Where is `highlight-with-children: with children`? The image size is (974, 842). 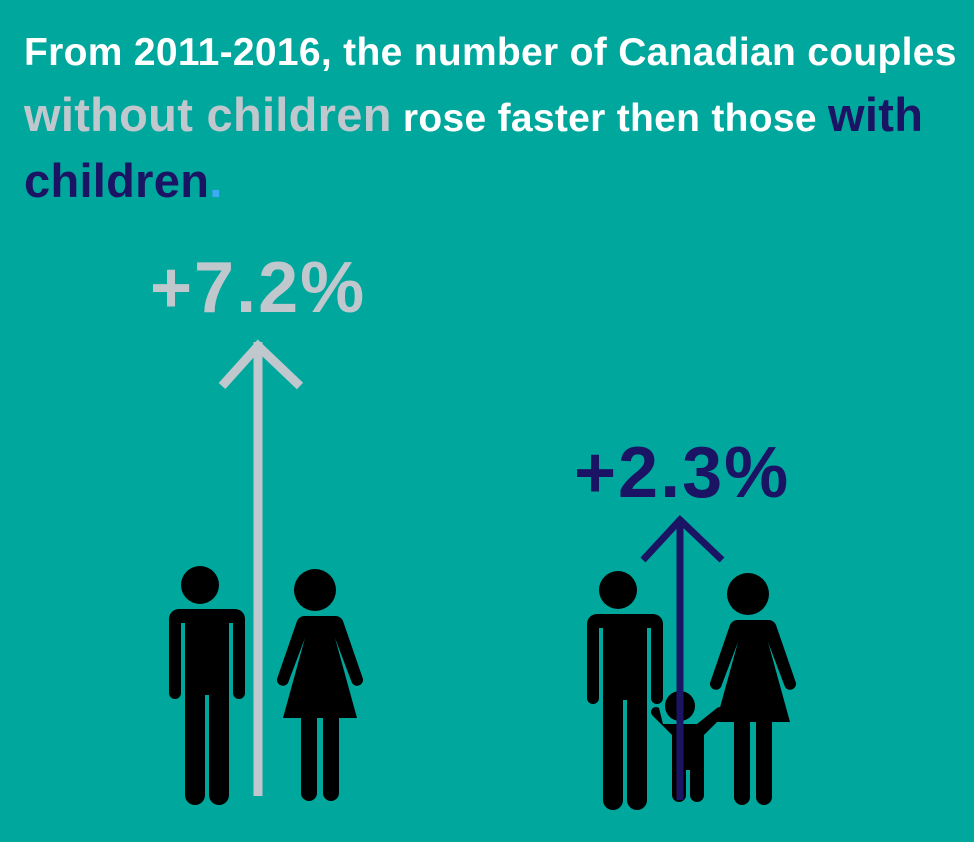
highlight-with-children: with children is located at coordinates (474, 147).